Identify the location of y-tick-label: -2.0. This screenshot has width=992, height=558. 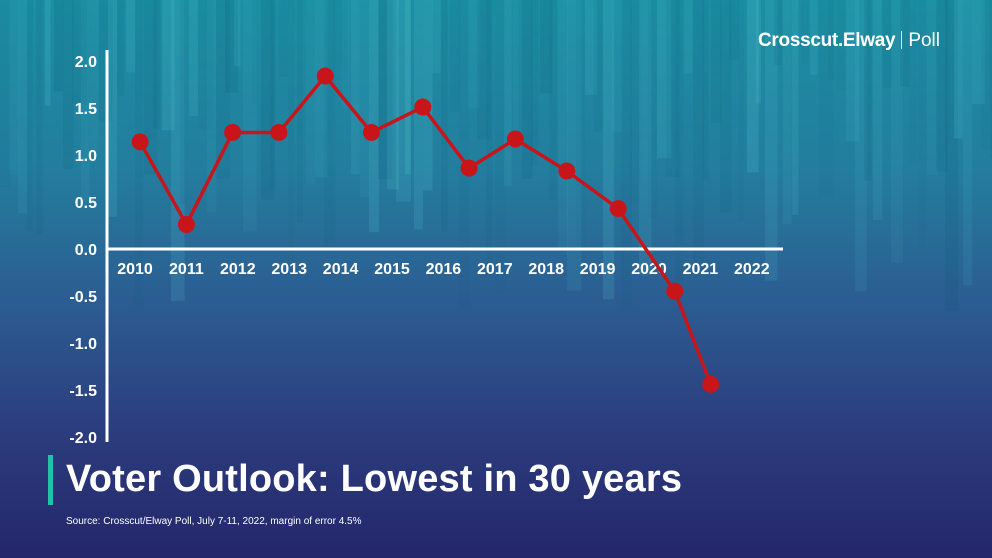
(83, 438).